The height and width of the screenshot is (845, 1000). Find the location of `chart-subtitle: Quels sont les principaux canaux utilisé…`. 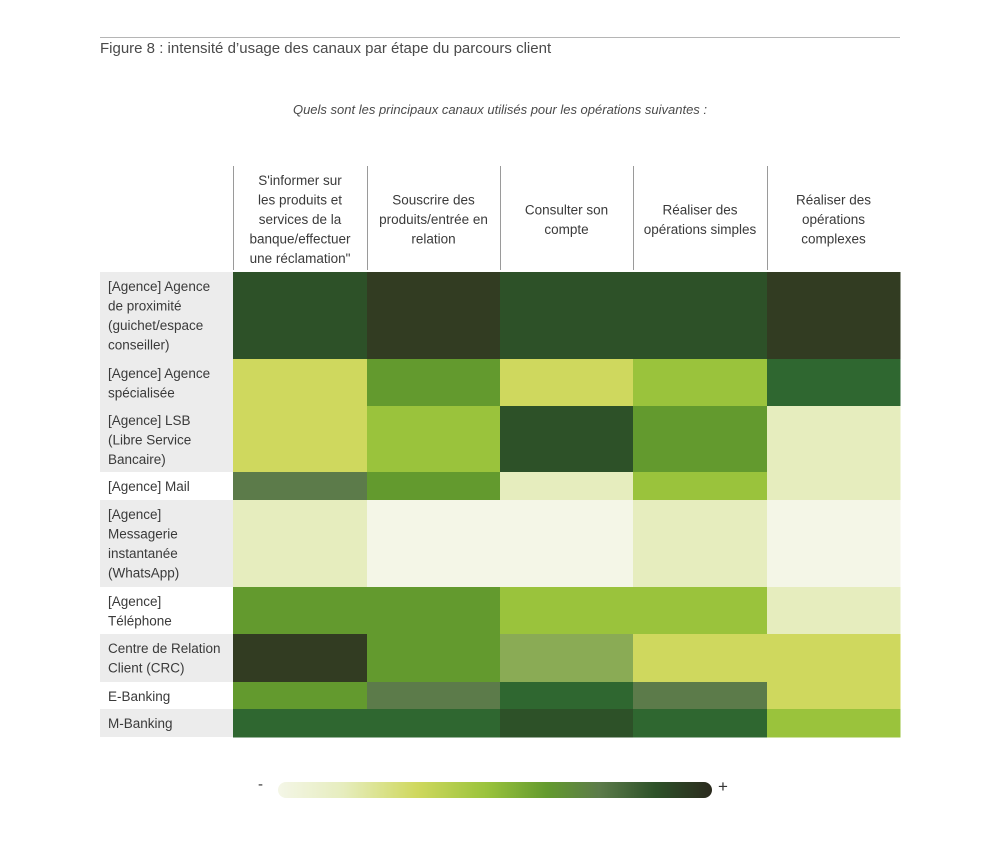

chart-subtitle: Quels sont les principaux canaux utilisé… is located at coordinates (500, 109).